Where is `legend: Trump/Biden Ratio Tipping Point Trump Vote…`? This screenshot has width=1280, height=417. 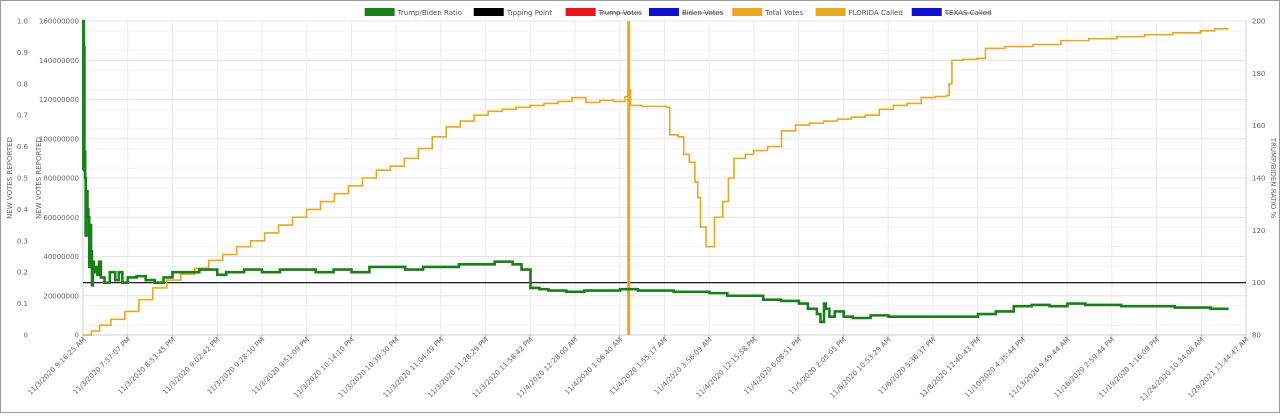
legend: Trump/Biden Ratio Tipping Point Trump Vote… is located at coordinates (678, 12).